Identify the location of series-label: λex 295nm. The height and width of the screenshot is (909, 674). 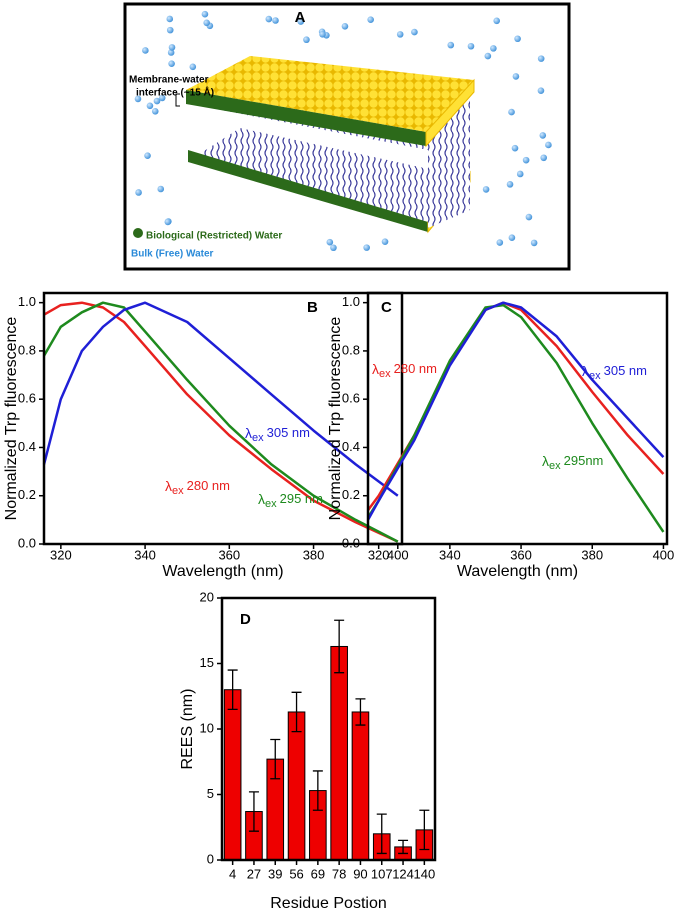
(572, 462).